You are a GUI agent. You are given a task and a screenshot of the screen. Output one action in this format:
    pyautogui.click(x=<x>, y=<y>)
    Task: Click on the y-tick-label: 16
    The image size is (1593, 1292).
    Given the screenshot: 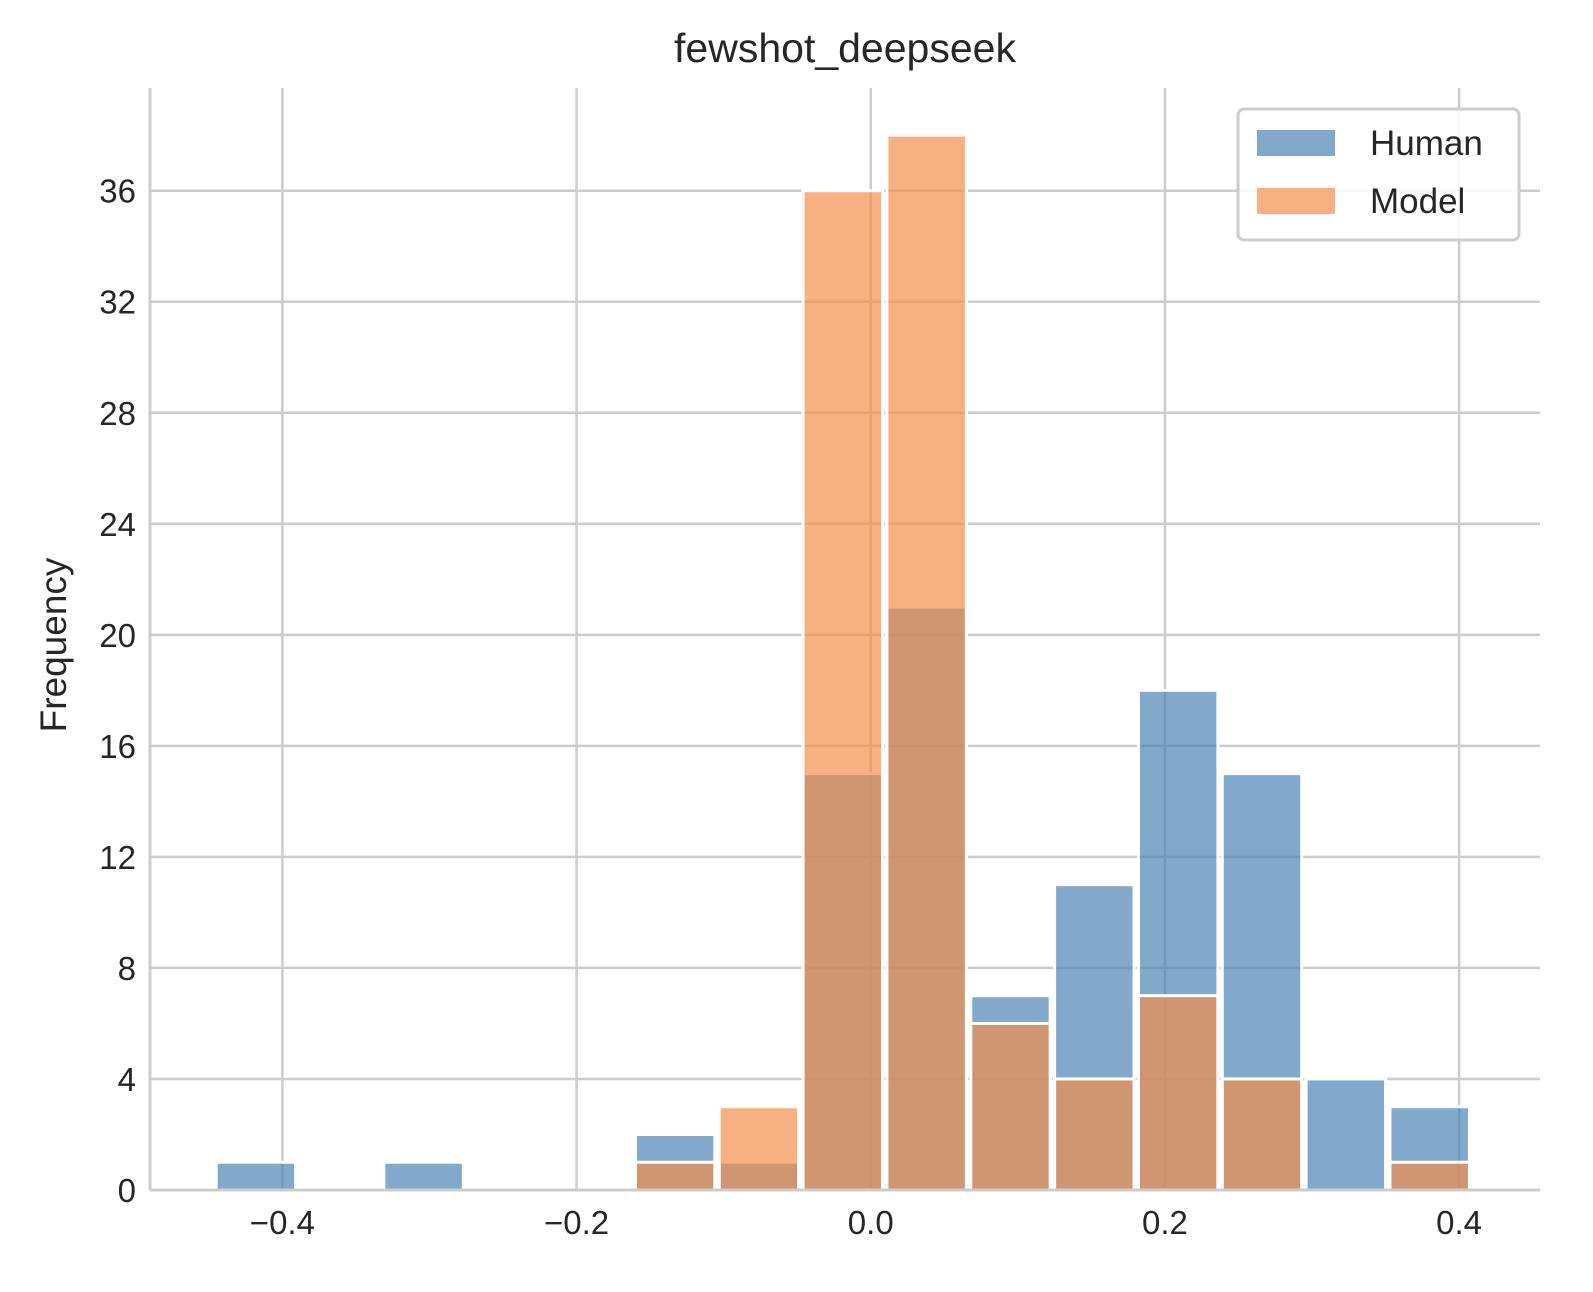 What is the action you would take?
    pyautogui.click(x=117, y=746)
    